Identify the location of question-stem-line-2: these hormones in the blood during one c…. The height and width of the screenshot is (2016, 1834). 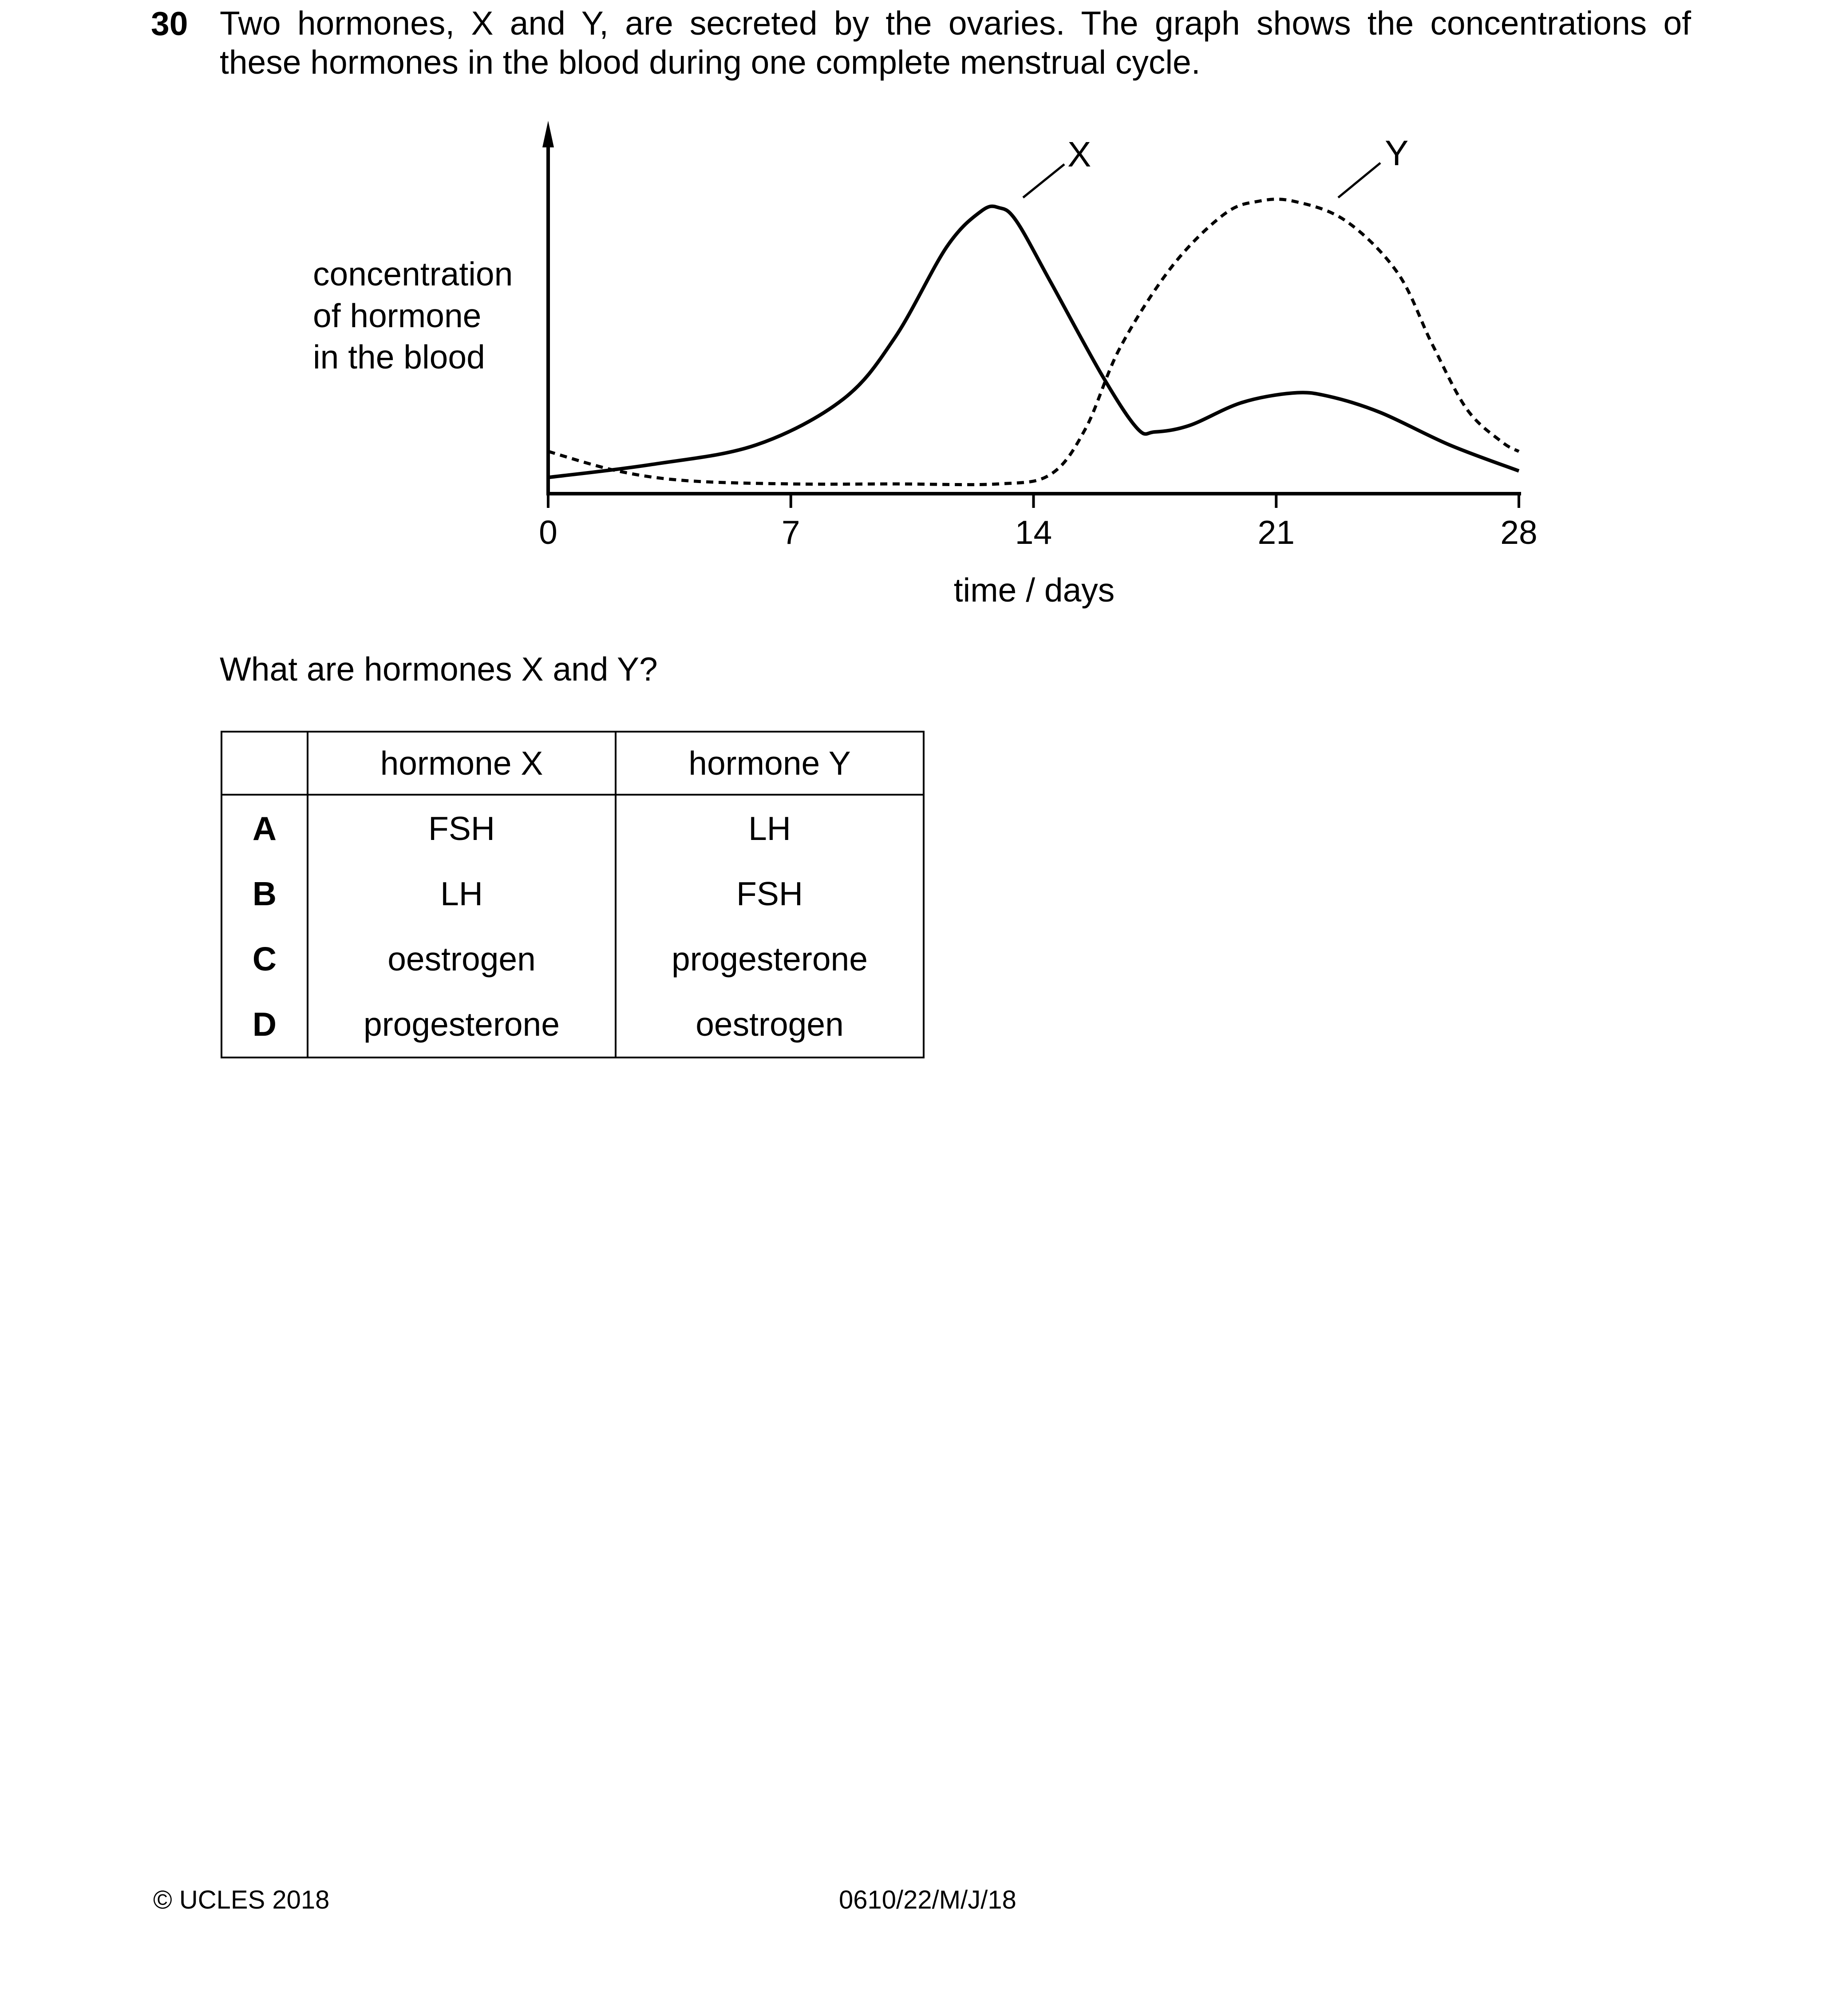
(710, 62).